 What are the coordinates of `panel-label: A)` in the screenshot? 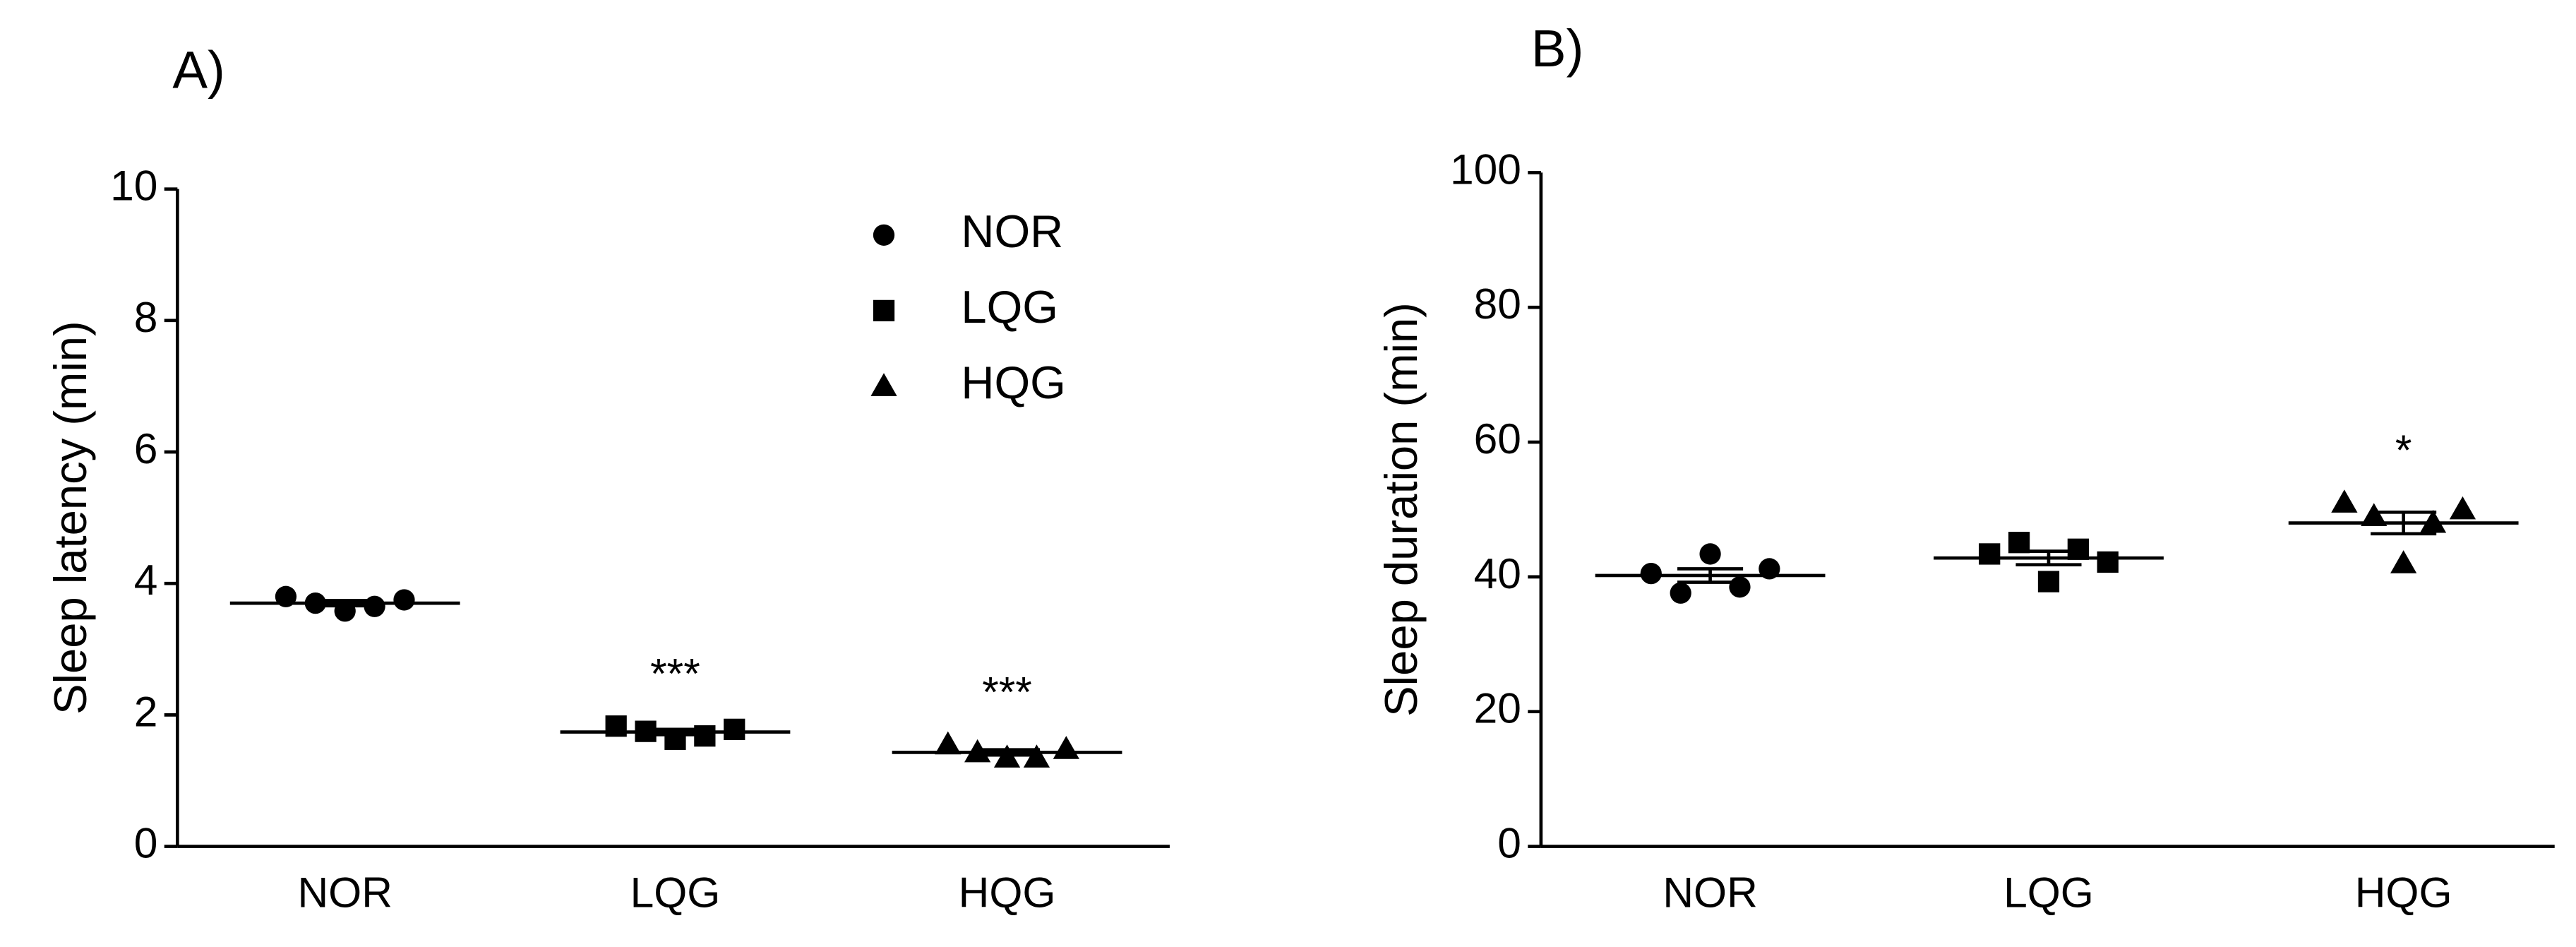 It's located at (198, 69).